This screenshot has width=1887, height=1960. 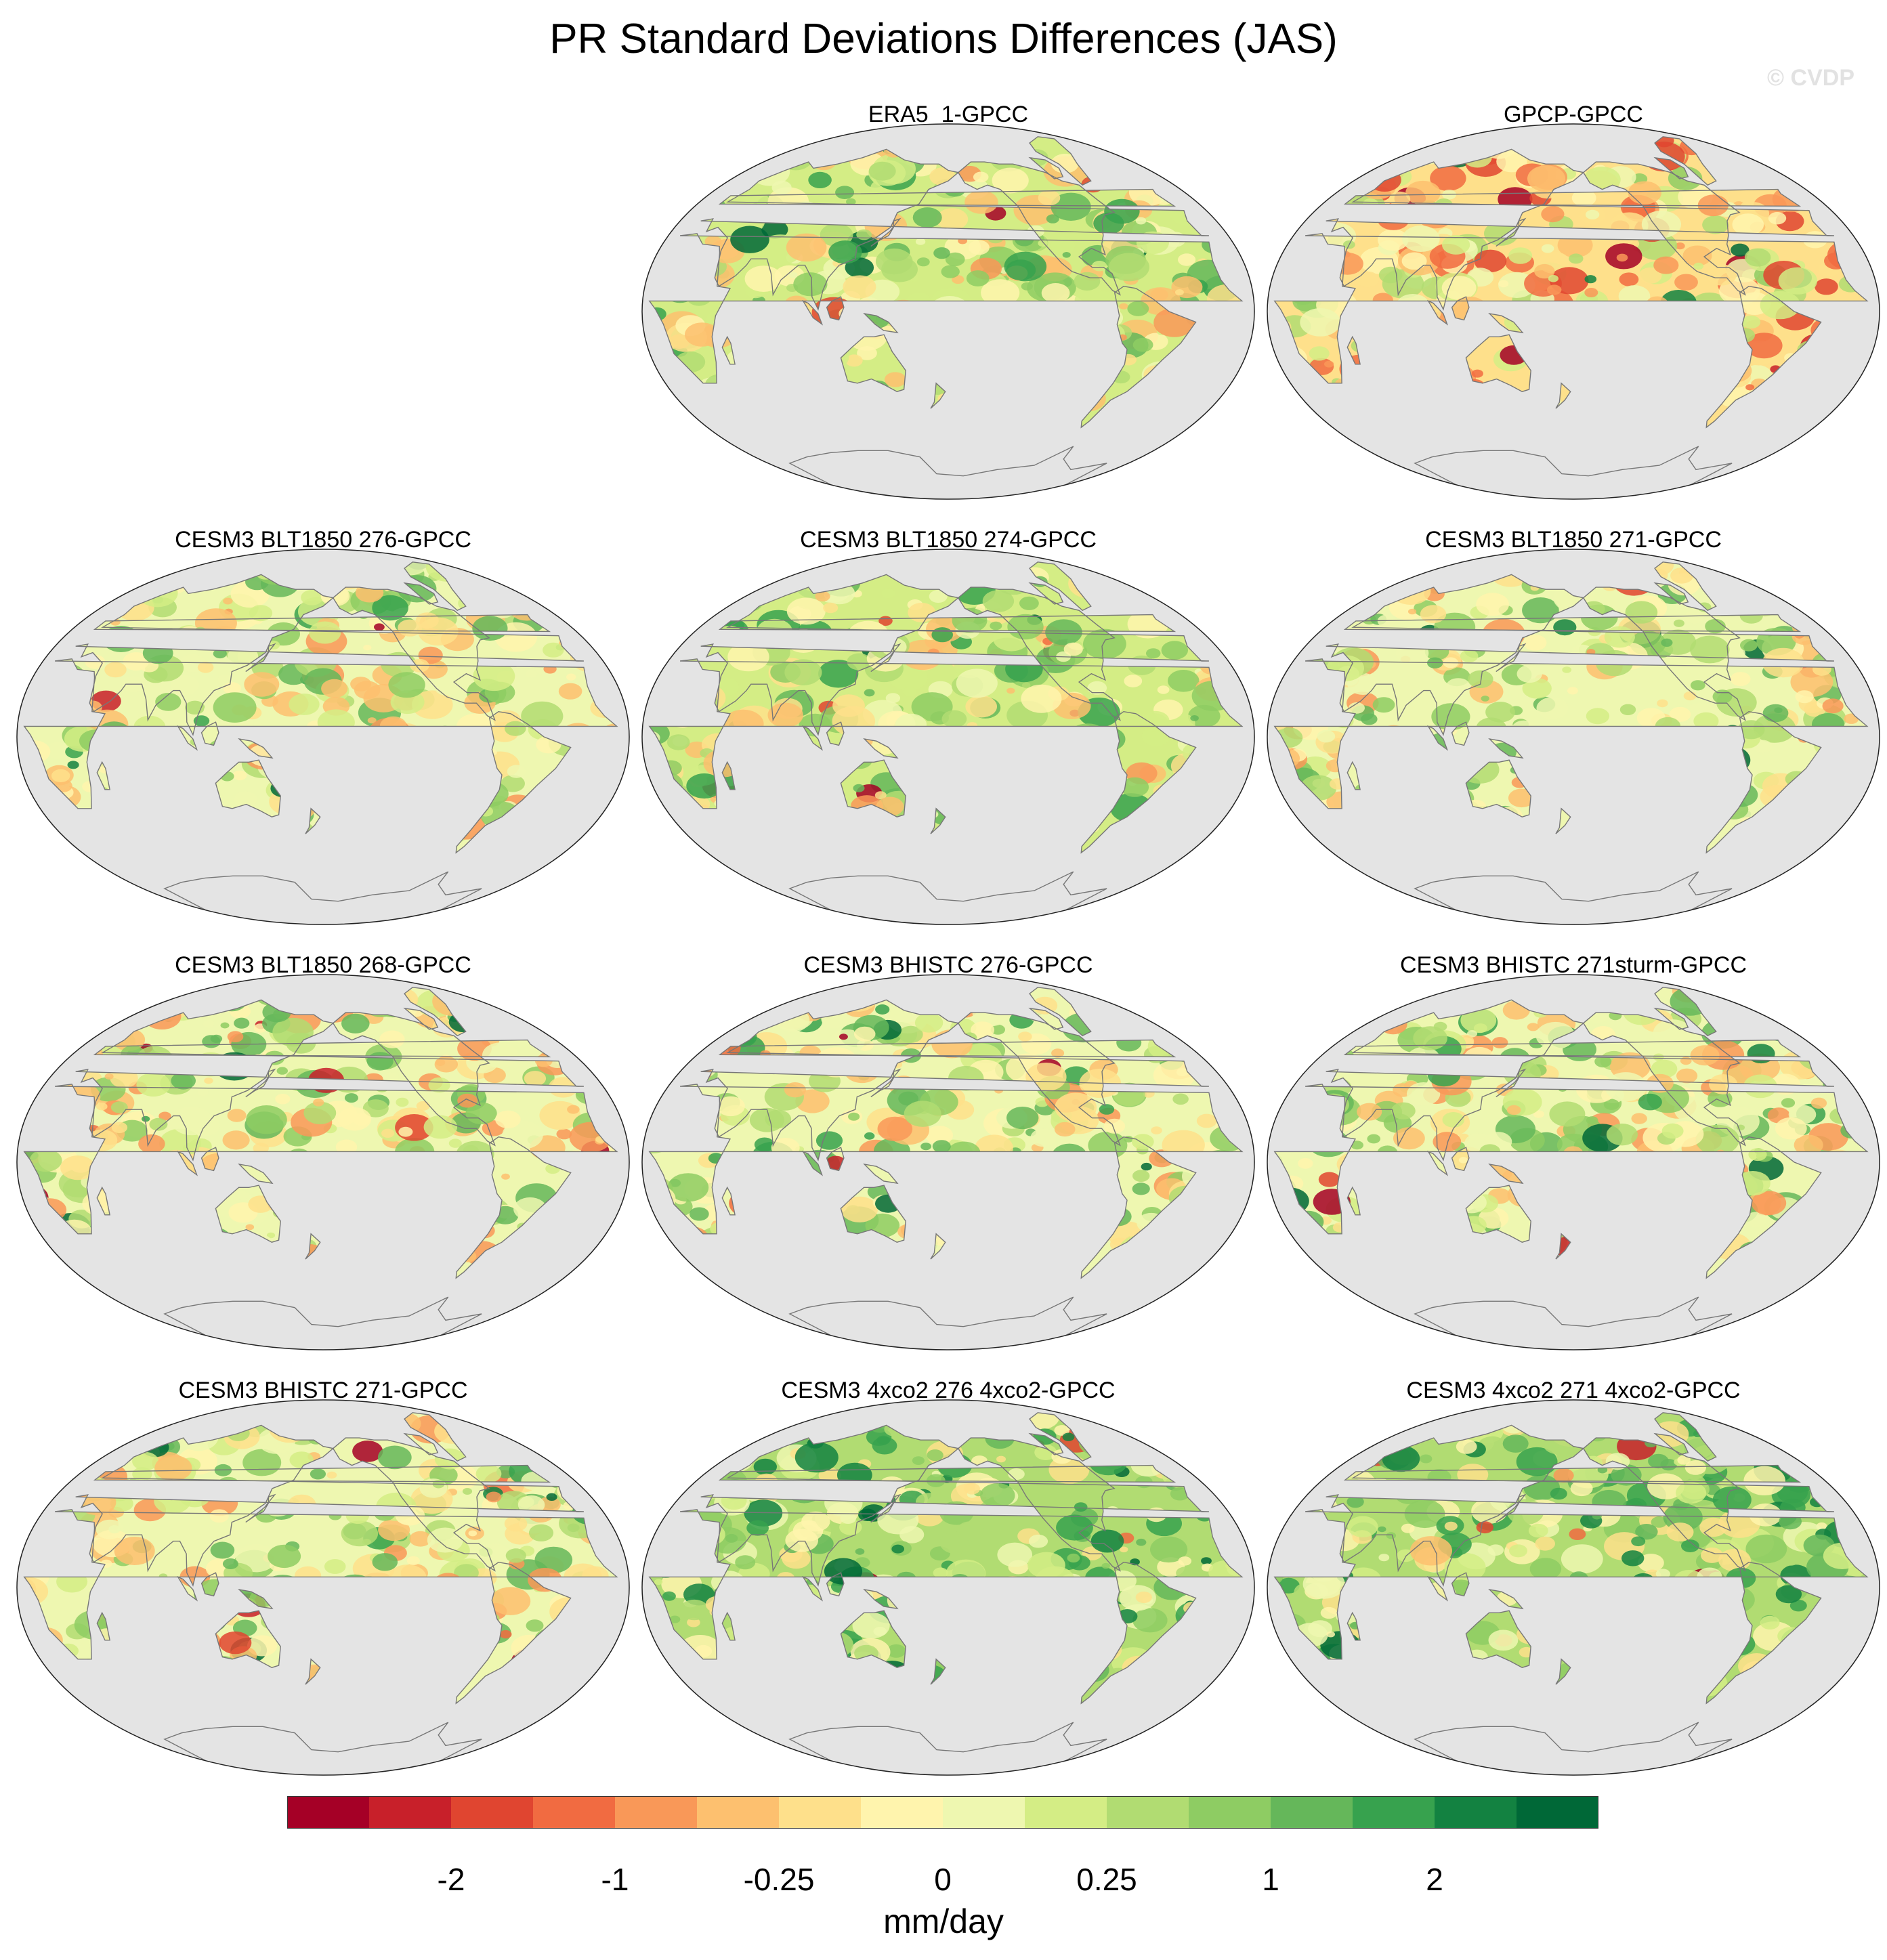 I want to click on panel-title: CESM3 4xco2 276 4xco2-GPCC, so click(x=949, y=1390).